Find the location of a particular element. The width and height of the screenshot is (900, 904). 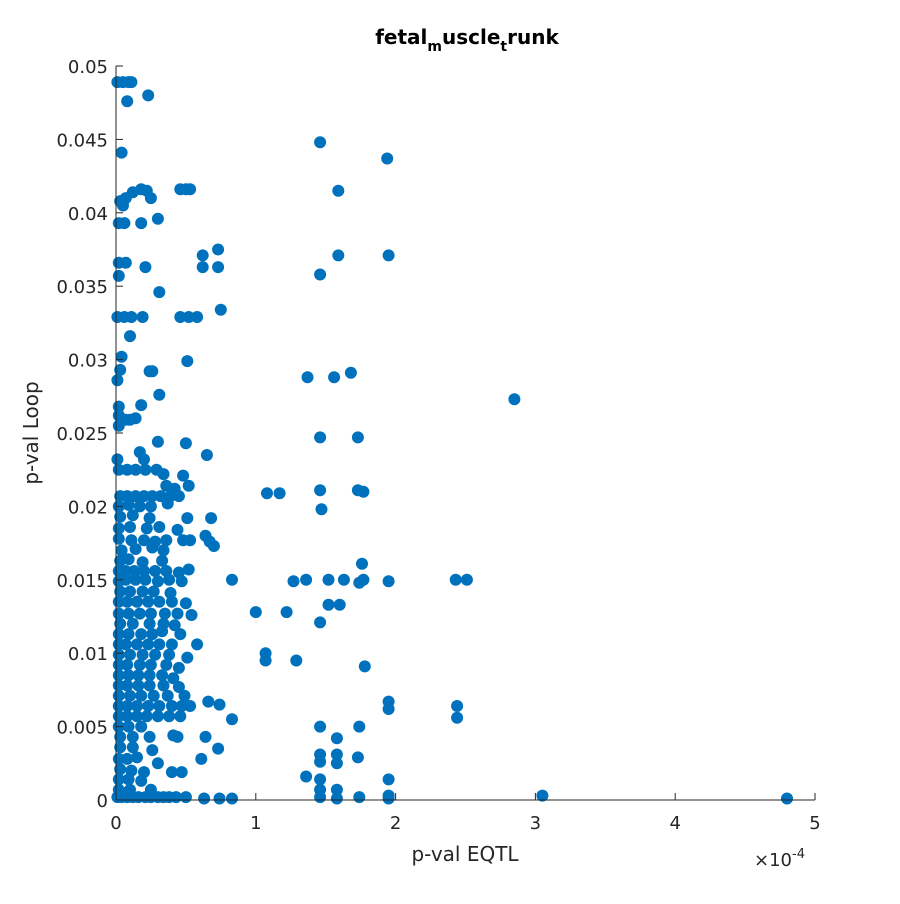

title-part-3: t is located at coordinates (503, 47).